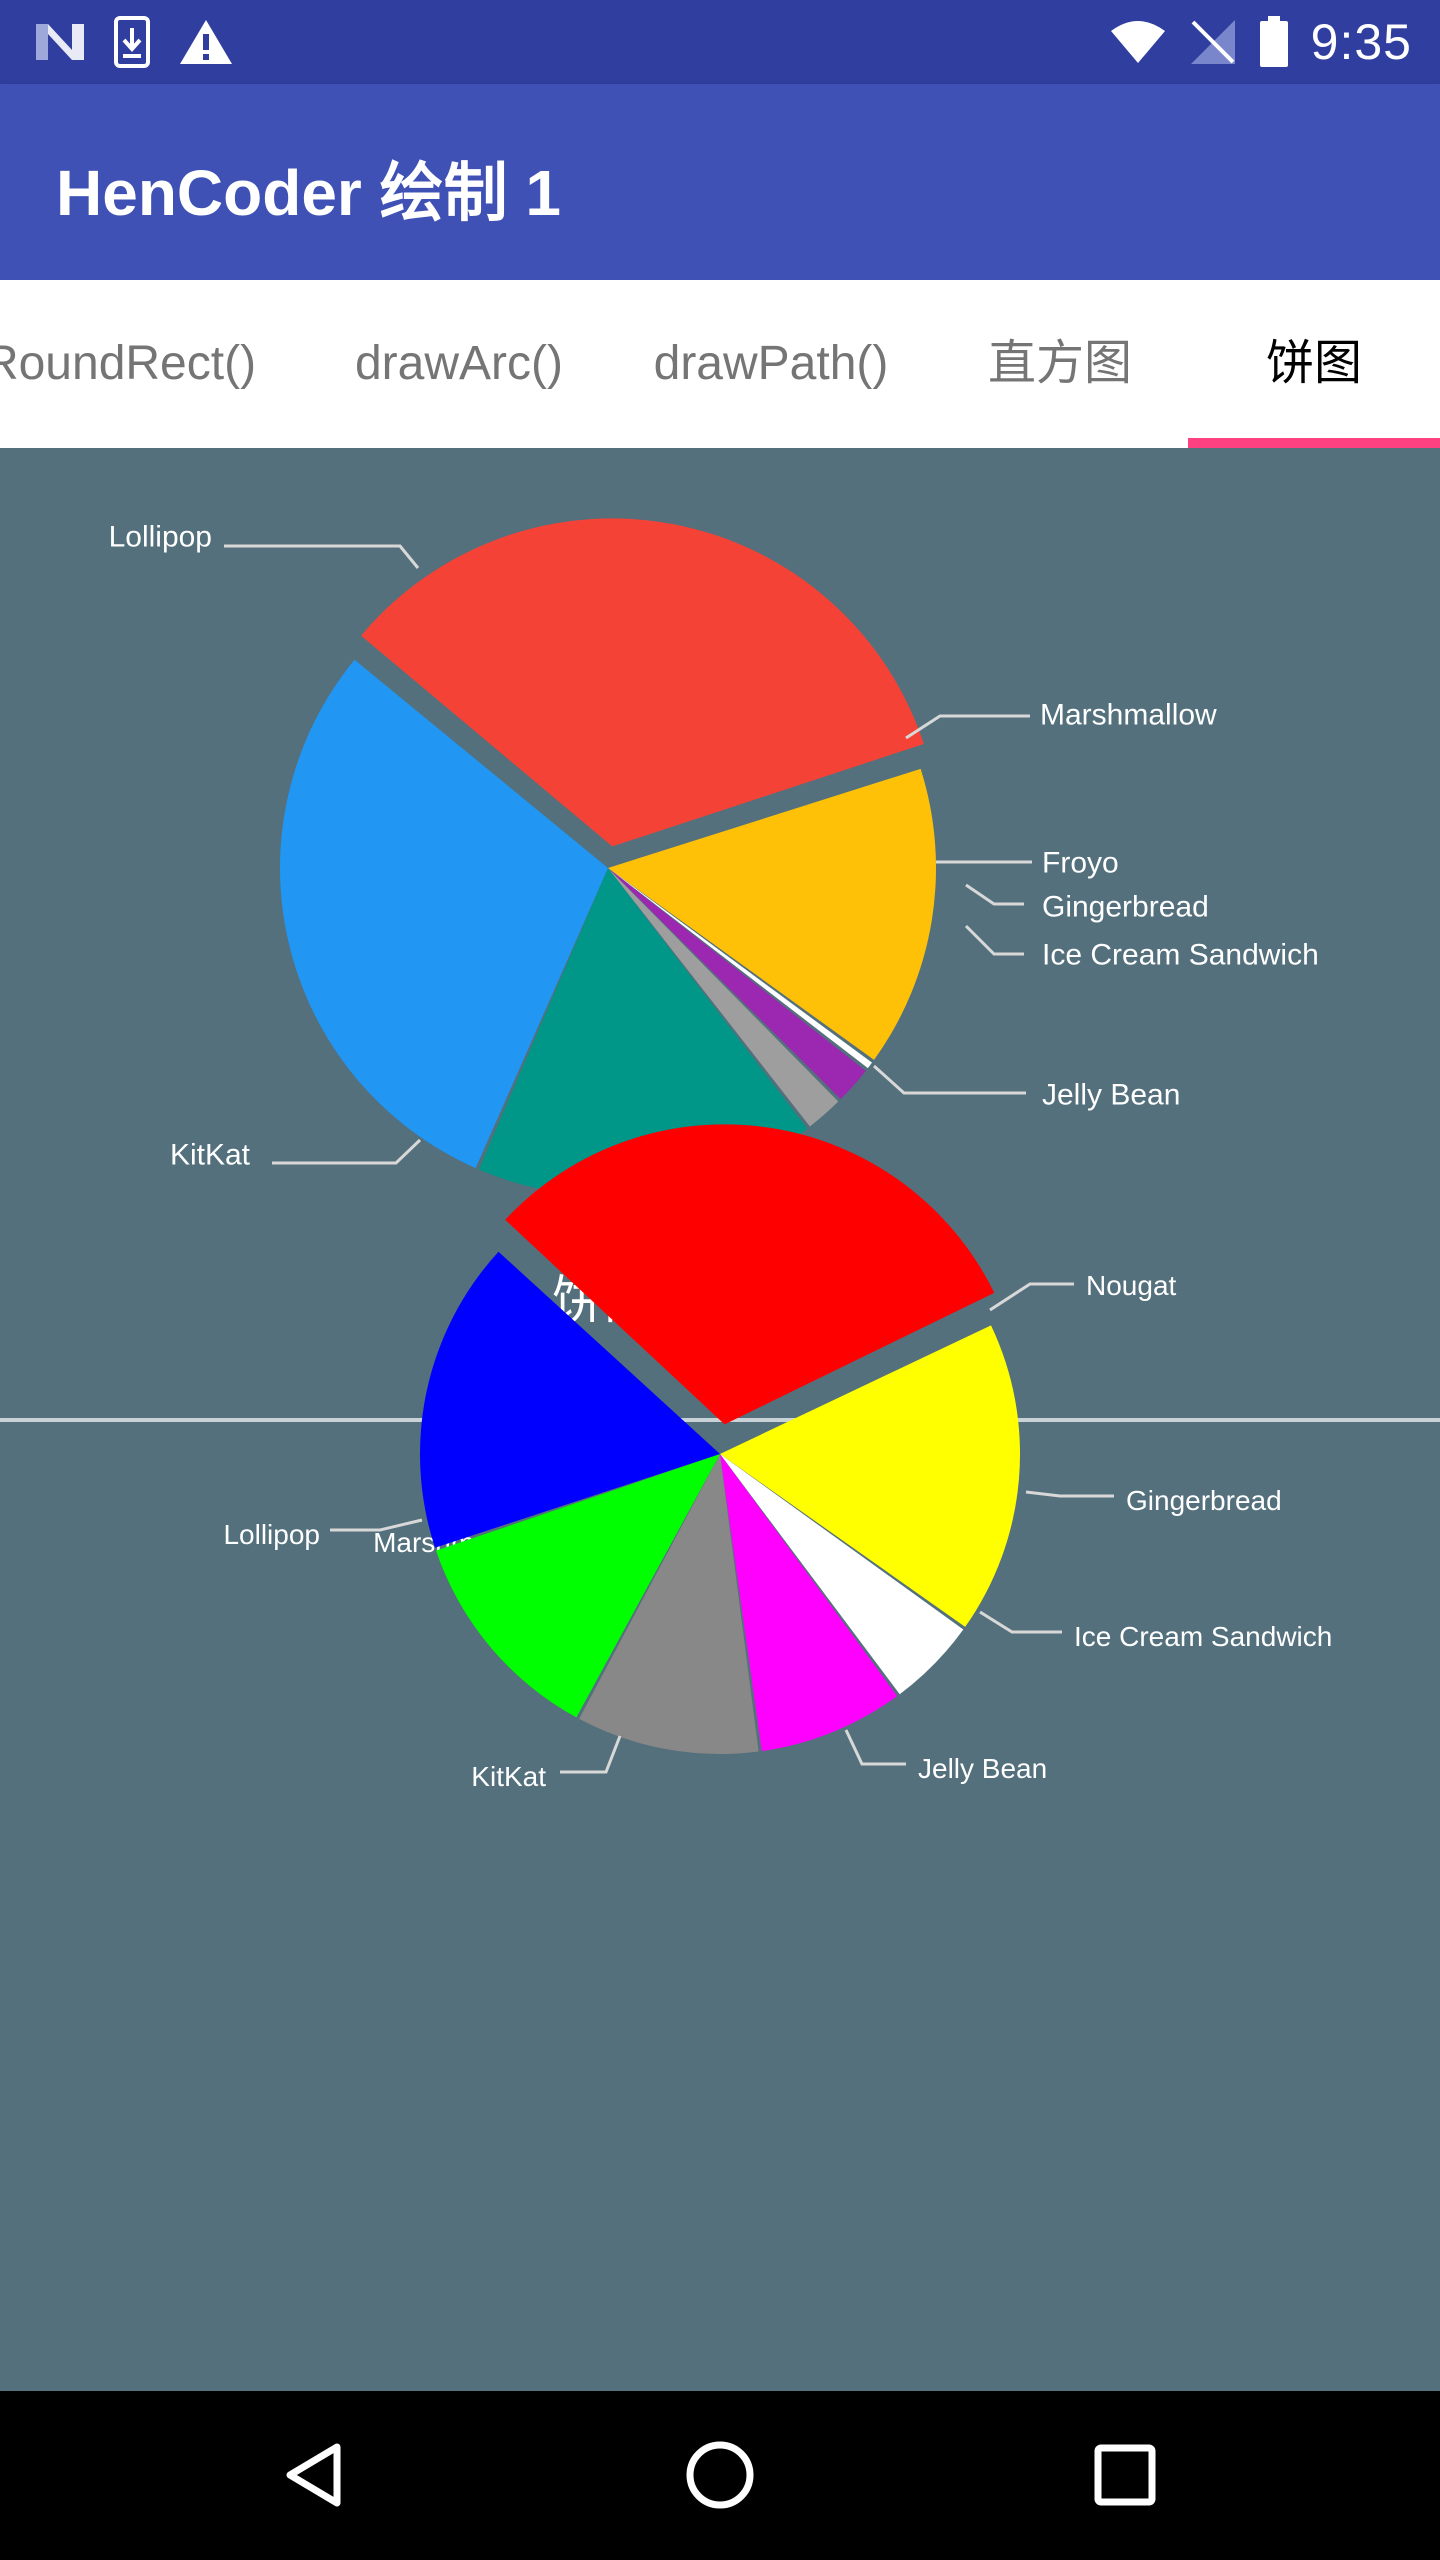 The height and width of the screenshot is (2560, 1440). I want to click on leader-line-nougat, so click(1031, 1297).